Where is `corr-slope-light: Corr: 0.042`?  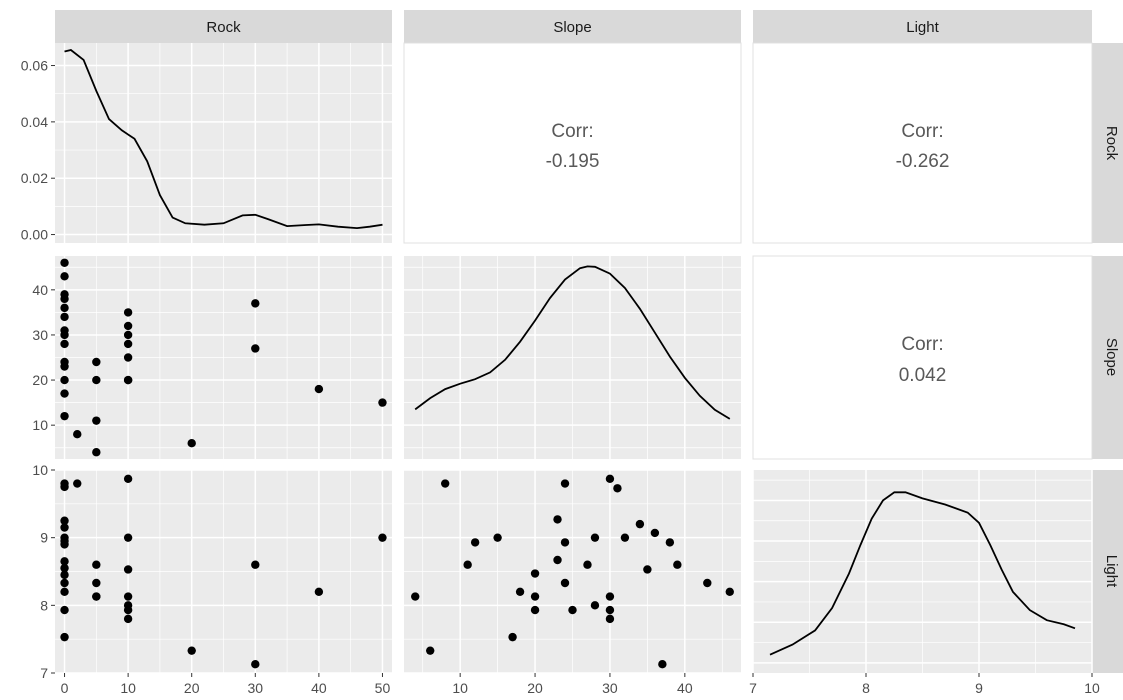 corr-slope-light: Corr: 0.042 is located at coordinates (923, 360).